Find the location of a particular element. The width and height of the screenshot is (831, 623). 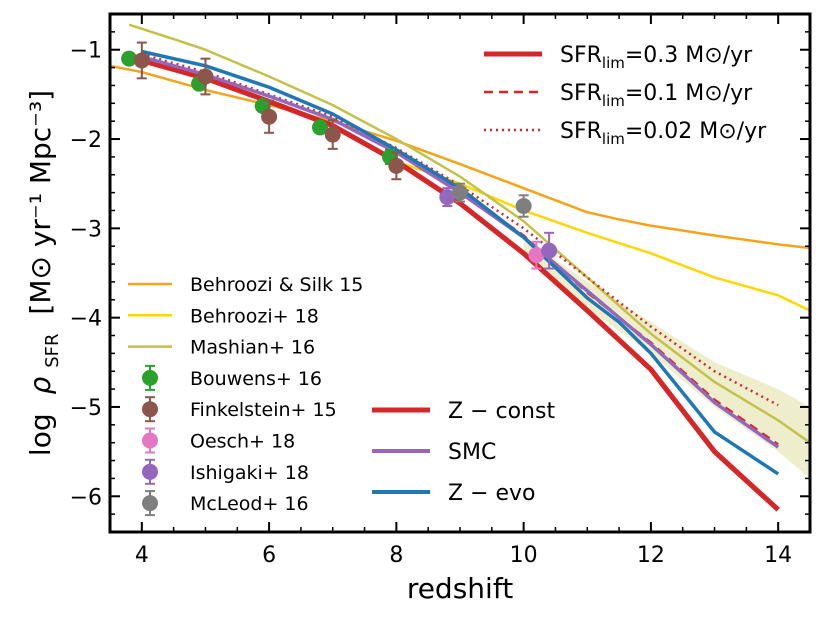

y-axis-label: log ρ SFR [M⊙ yr⁻¹ Mpc⁻³] is located at coordinates (44, 273).